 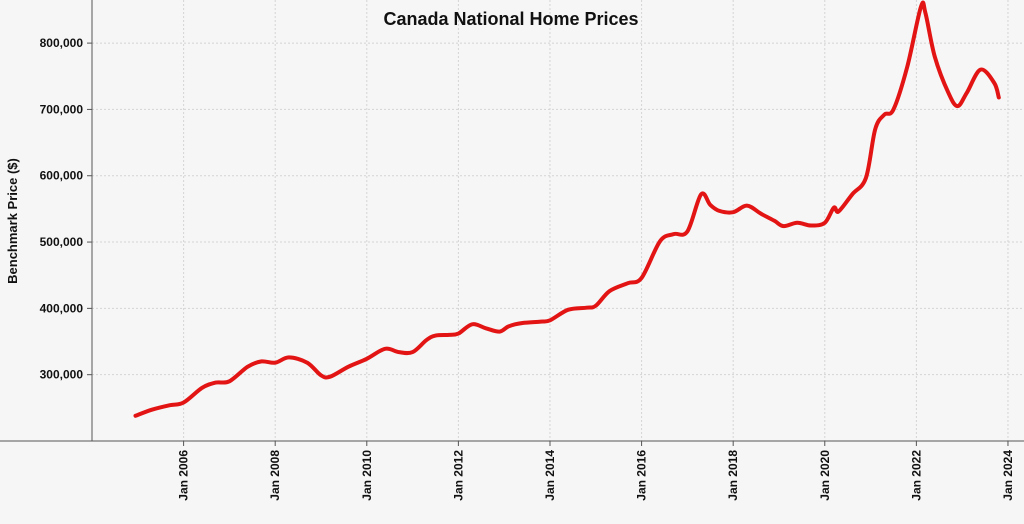 What do you see at coordinates (62, 43) in the screenshot?
I see `y-tick-label: 800,000` at bounding box center [62, 43].